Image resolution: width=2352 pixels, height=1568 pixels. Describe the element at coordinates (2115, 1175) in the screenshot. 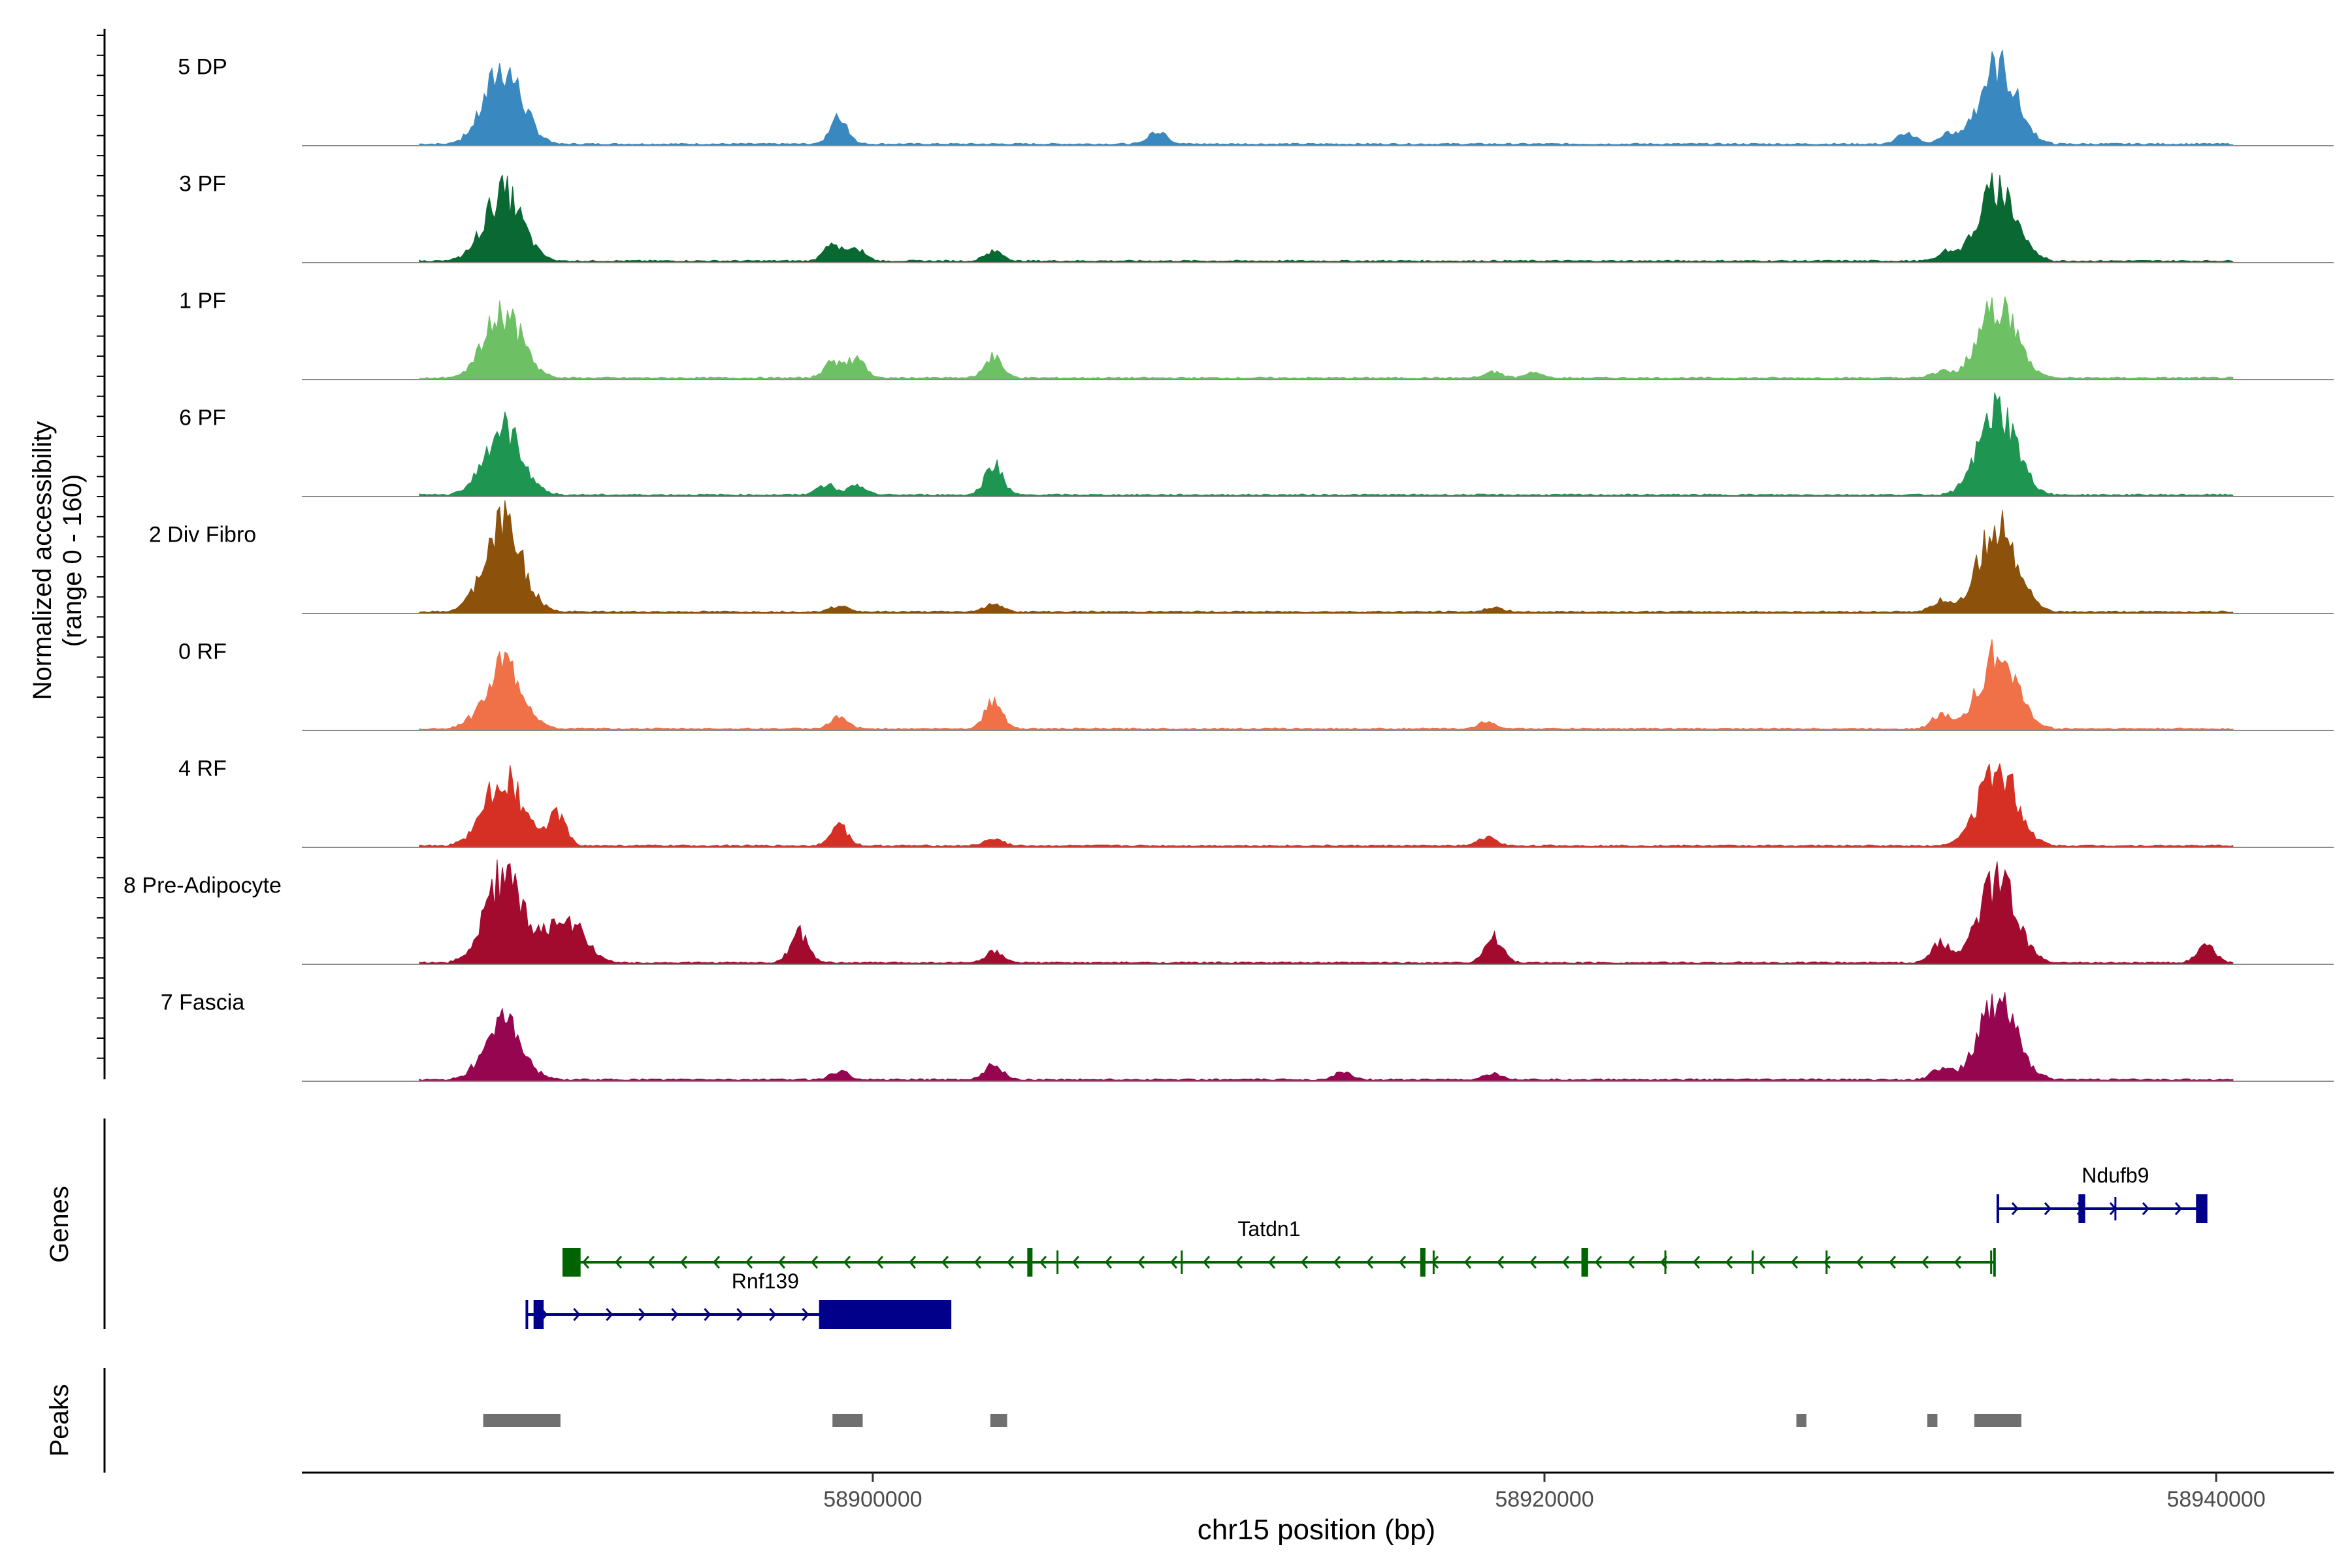

I see `gene-name-label: Ndufb9` at that location.